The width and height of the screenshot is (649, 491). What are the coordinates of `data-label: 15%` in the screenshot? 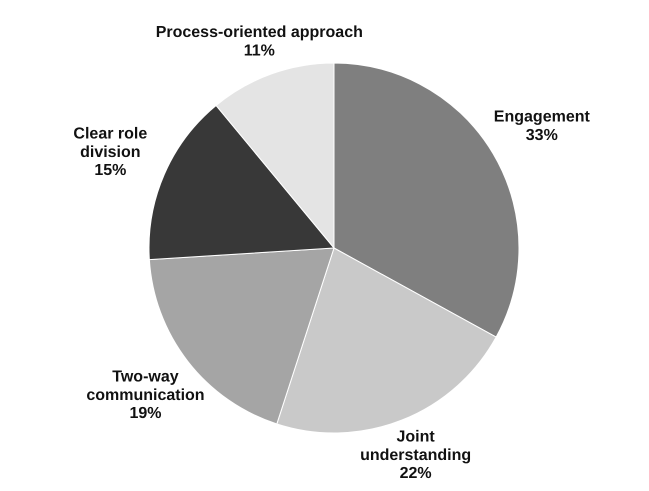 It's located at (110, 171).